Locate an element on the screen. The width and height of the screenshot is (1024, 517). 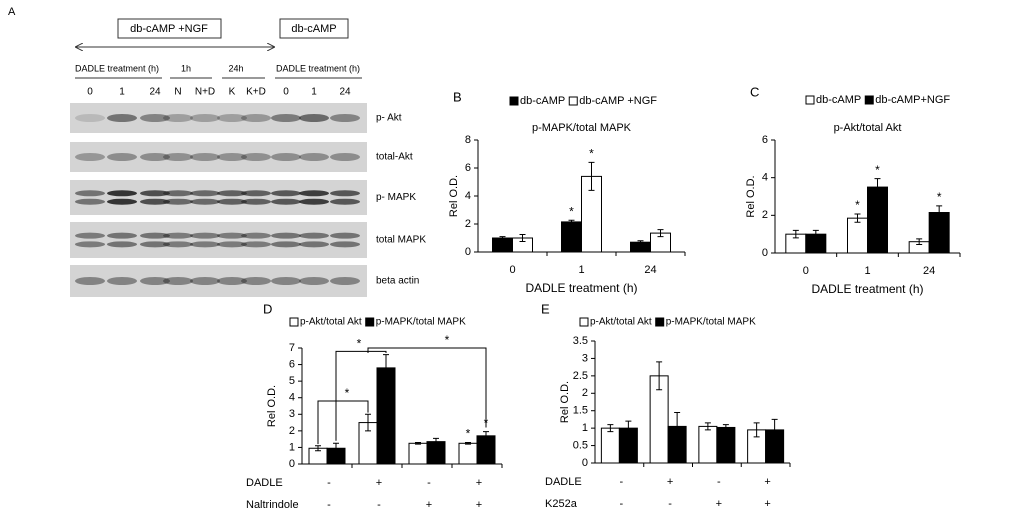
blot-label: beta actin is located at coordinates (397, 281).